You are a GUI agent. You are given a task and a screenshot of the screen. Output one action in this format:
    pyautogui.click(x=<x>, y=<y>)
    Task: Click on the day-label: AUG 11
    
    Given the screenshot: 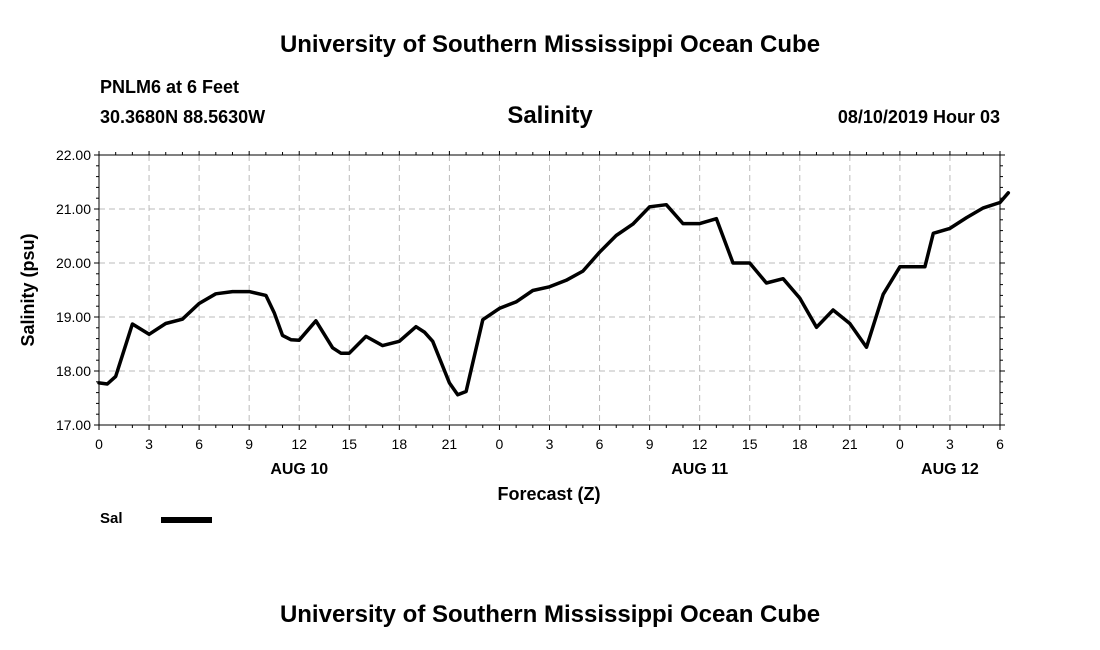 What is the action you would take?
    pyautogui.click(x=699, y=469)
    